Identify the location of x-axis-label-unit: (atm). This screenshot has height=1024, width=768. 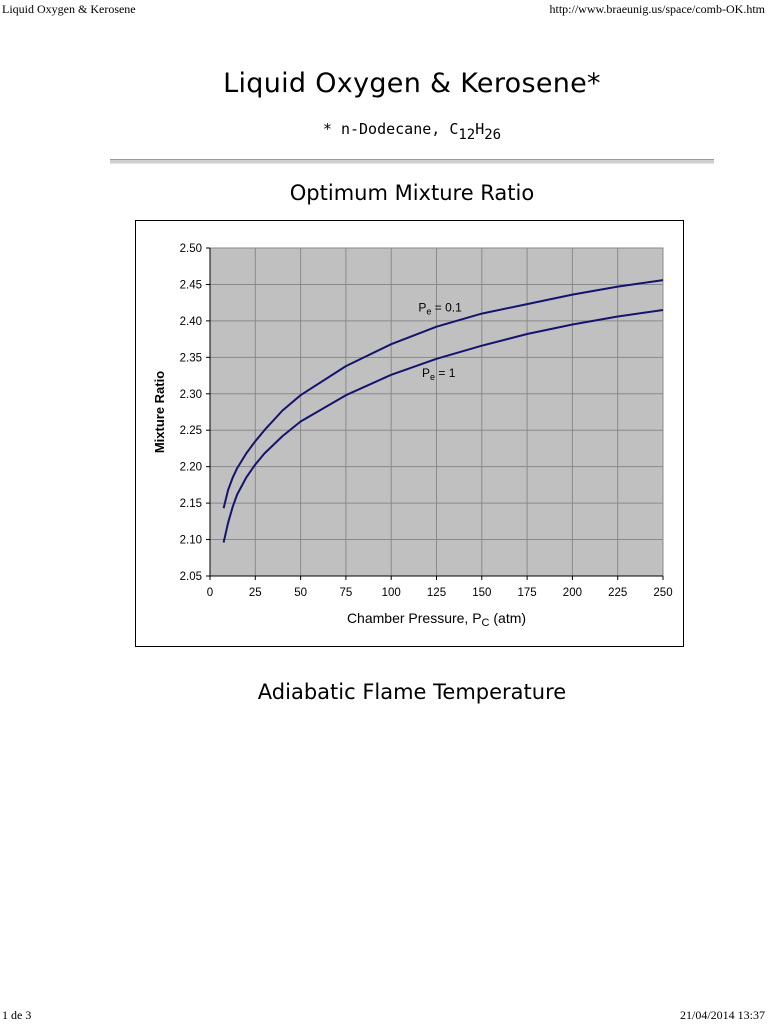
(508, 618).